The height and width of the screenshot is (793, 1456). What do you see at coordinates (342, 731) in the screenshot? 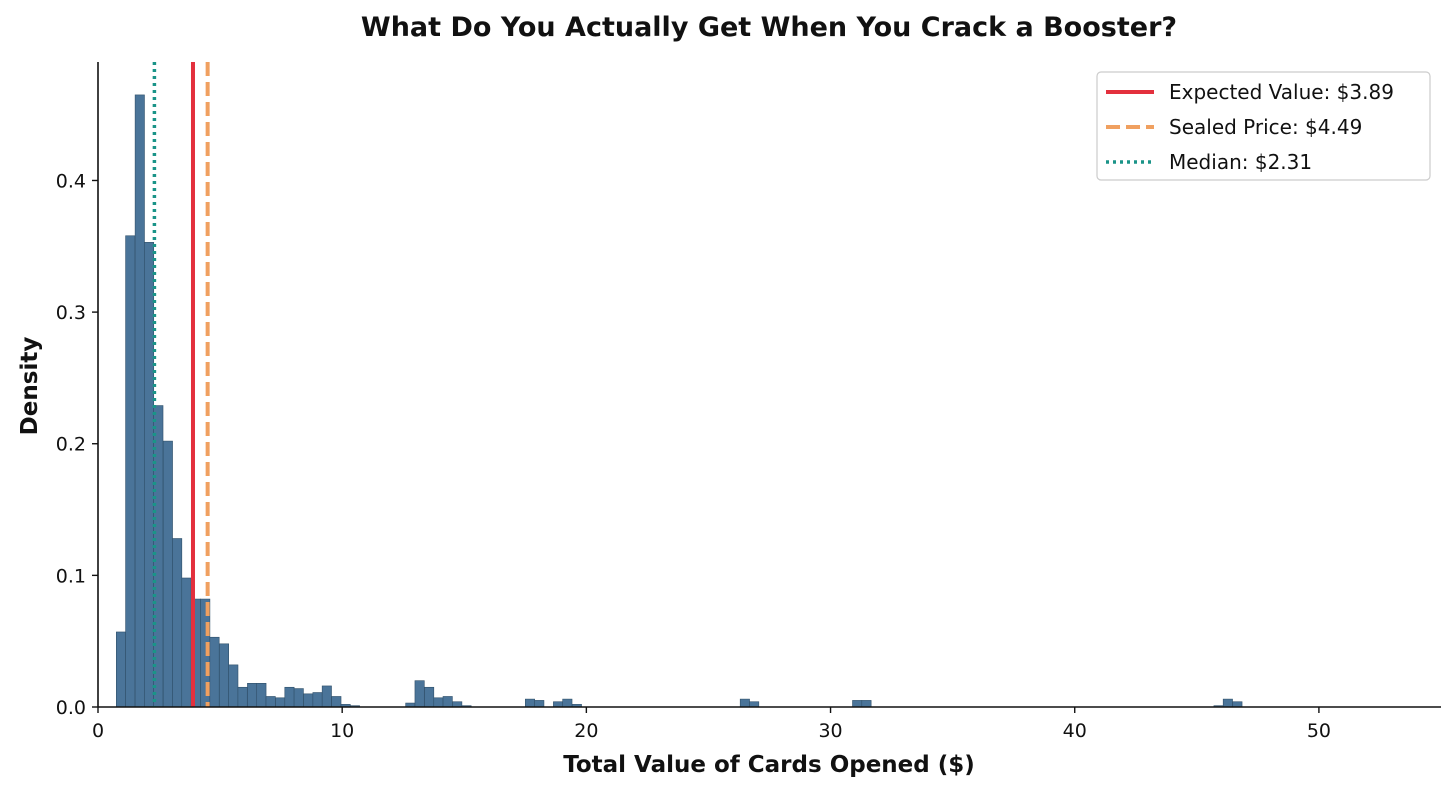
I see `x-tick-label-1: 10` at bounding box center [342, 731].